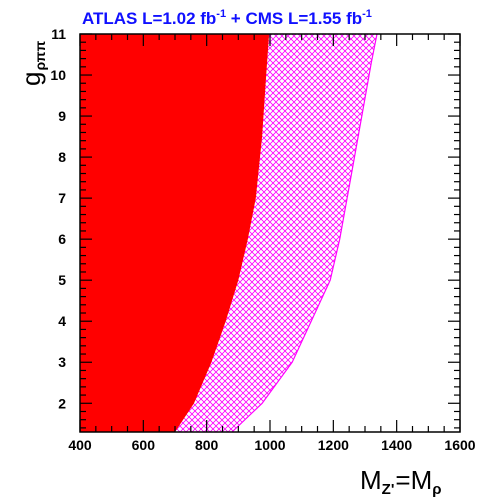  I want to click on y-tick-label: 10, so click(58, 75).